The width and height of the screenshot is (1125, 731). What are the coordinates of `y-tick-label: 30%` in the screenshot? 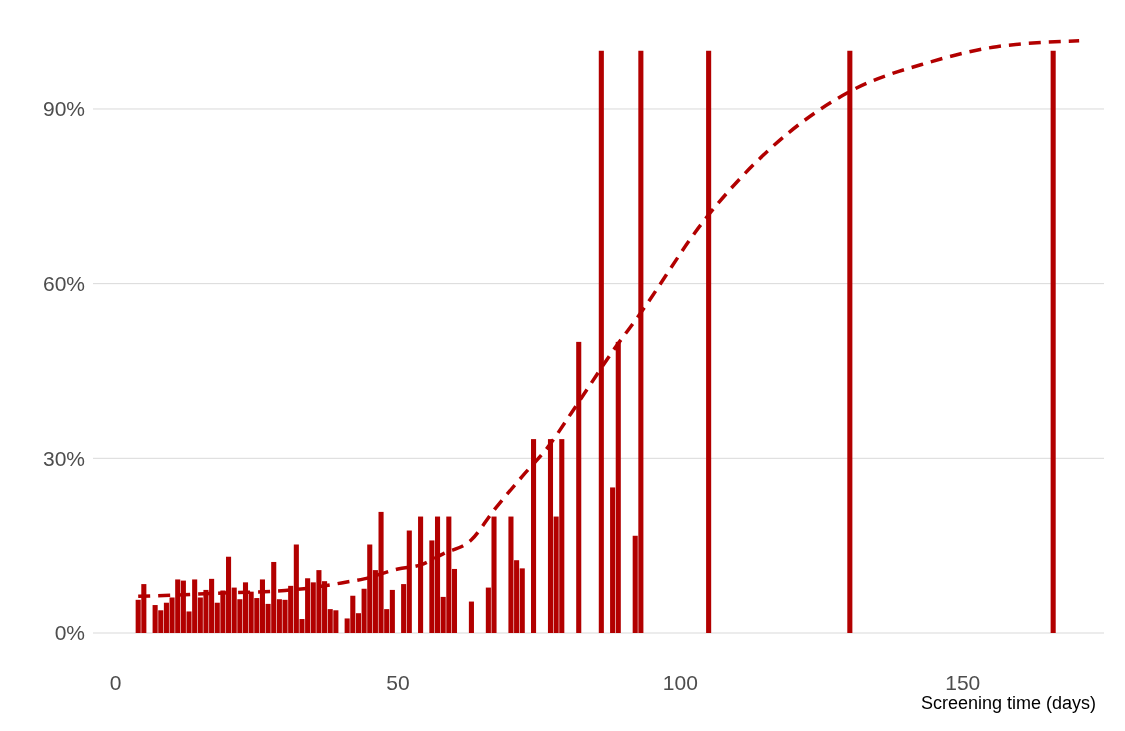 It's located at (63, 458).